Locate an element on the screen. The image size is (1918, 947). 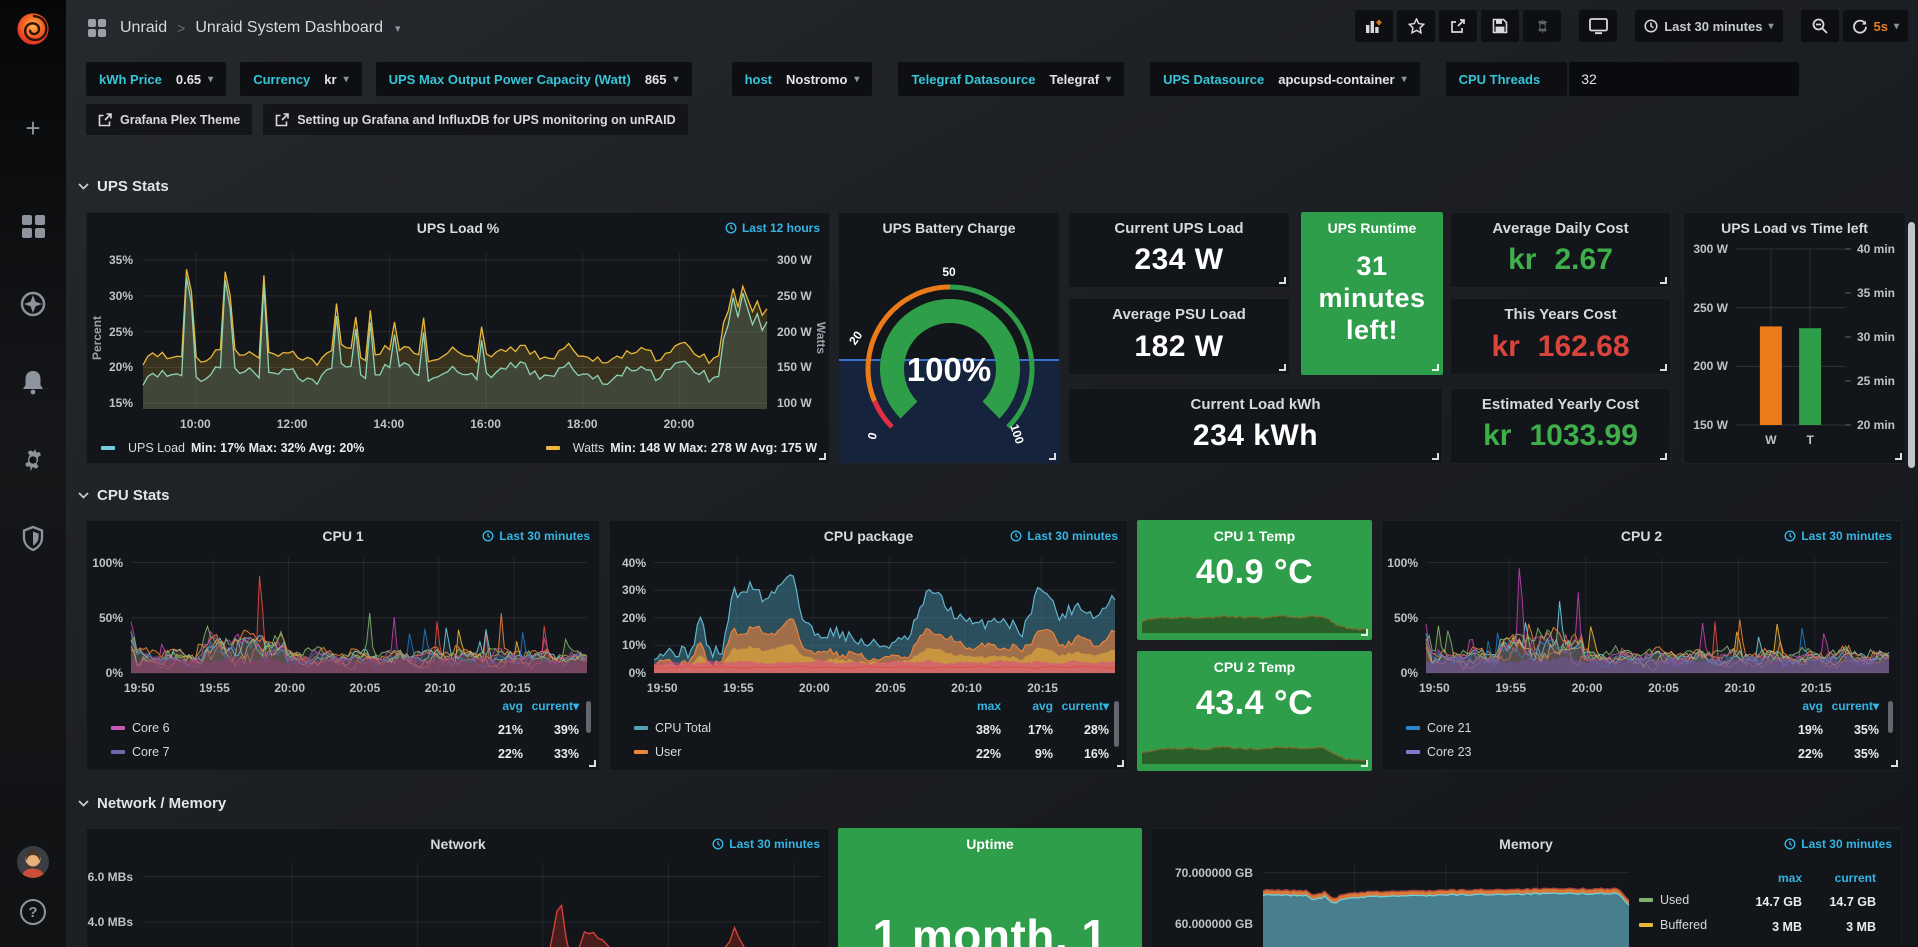
panel-title: Estimated Yearly Cost is located at coordinates (1560, 404).